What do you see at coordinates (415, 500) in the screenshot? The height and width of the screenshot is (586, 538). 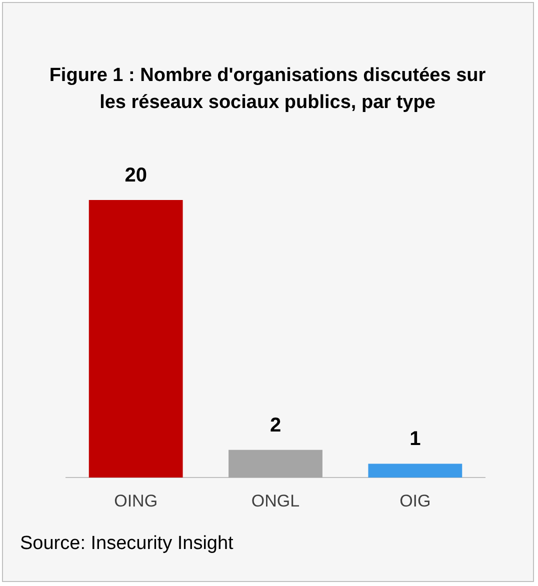 I see `x-tick-label: OIG` at bounding box center [415, 500].